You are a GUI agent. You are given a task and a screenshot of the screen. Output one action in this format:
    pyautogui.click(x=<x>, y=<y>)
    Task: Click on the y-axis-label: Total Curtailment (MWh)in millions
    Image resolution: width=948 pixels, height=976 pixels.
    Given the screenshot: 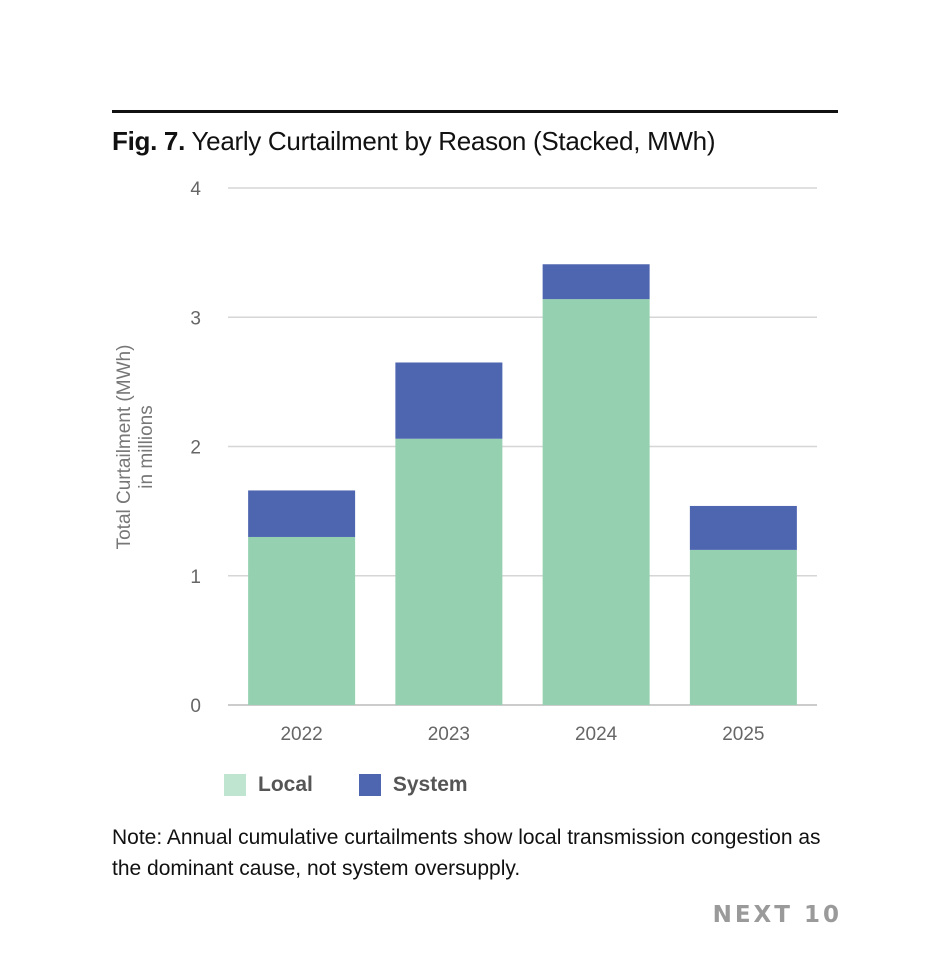 What is the action you would take?
    pyautogui.click(x=135, y=447)
    